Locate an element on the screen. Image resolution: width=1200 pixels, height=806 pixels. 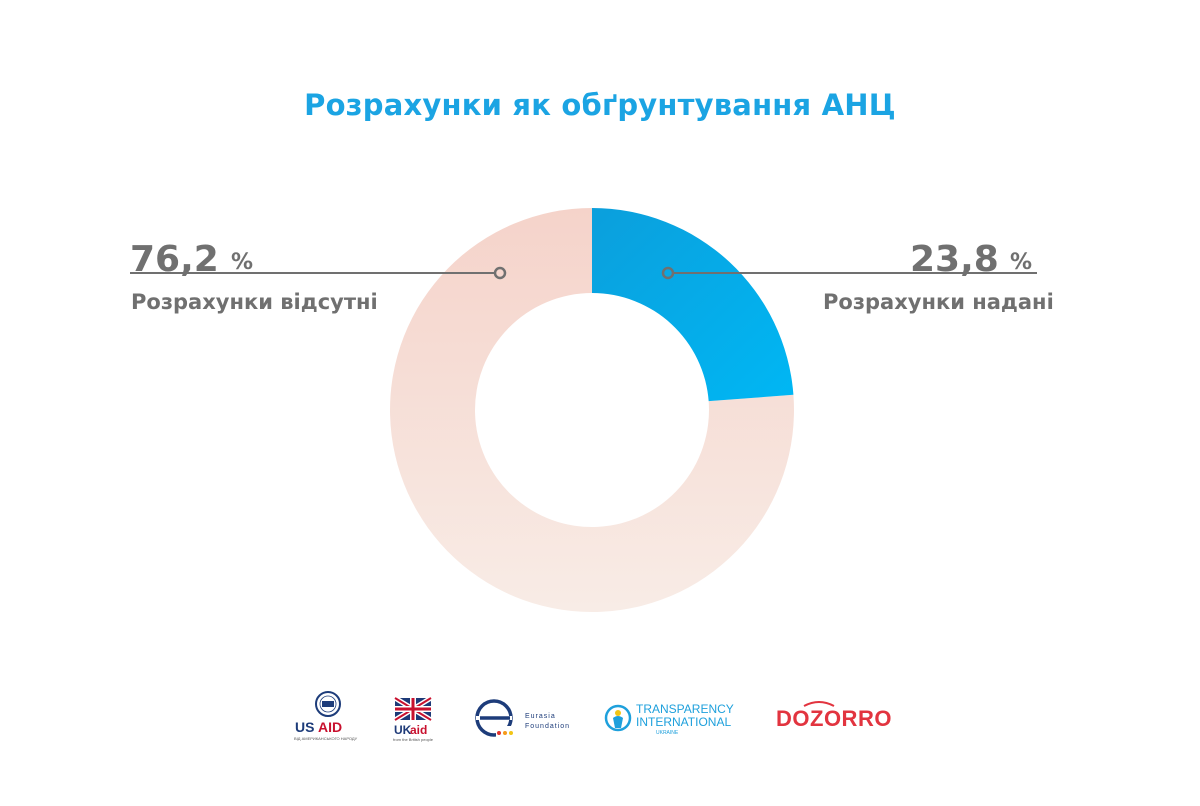
ukaid-tagline: from the British people is located at coordinates (413, 739).